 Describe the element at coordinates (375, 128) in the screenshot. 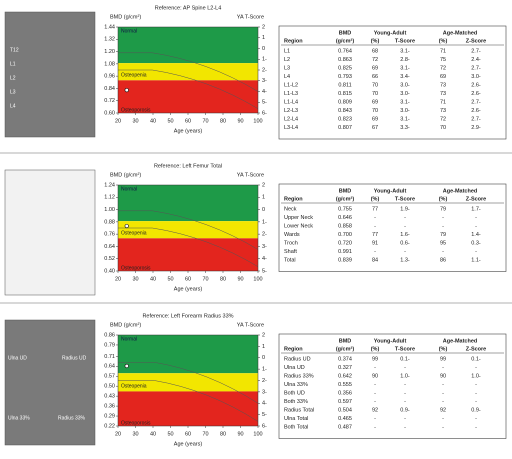

I see `table-cell: 67` at that location.